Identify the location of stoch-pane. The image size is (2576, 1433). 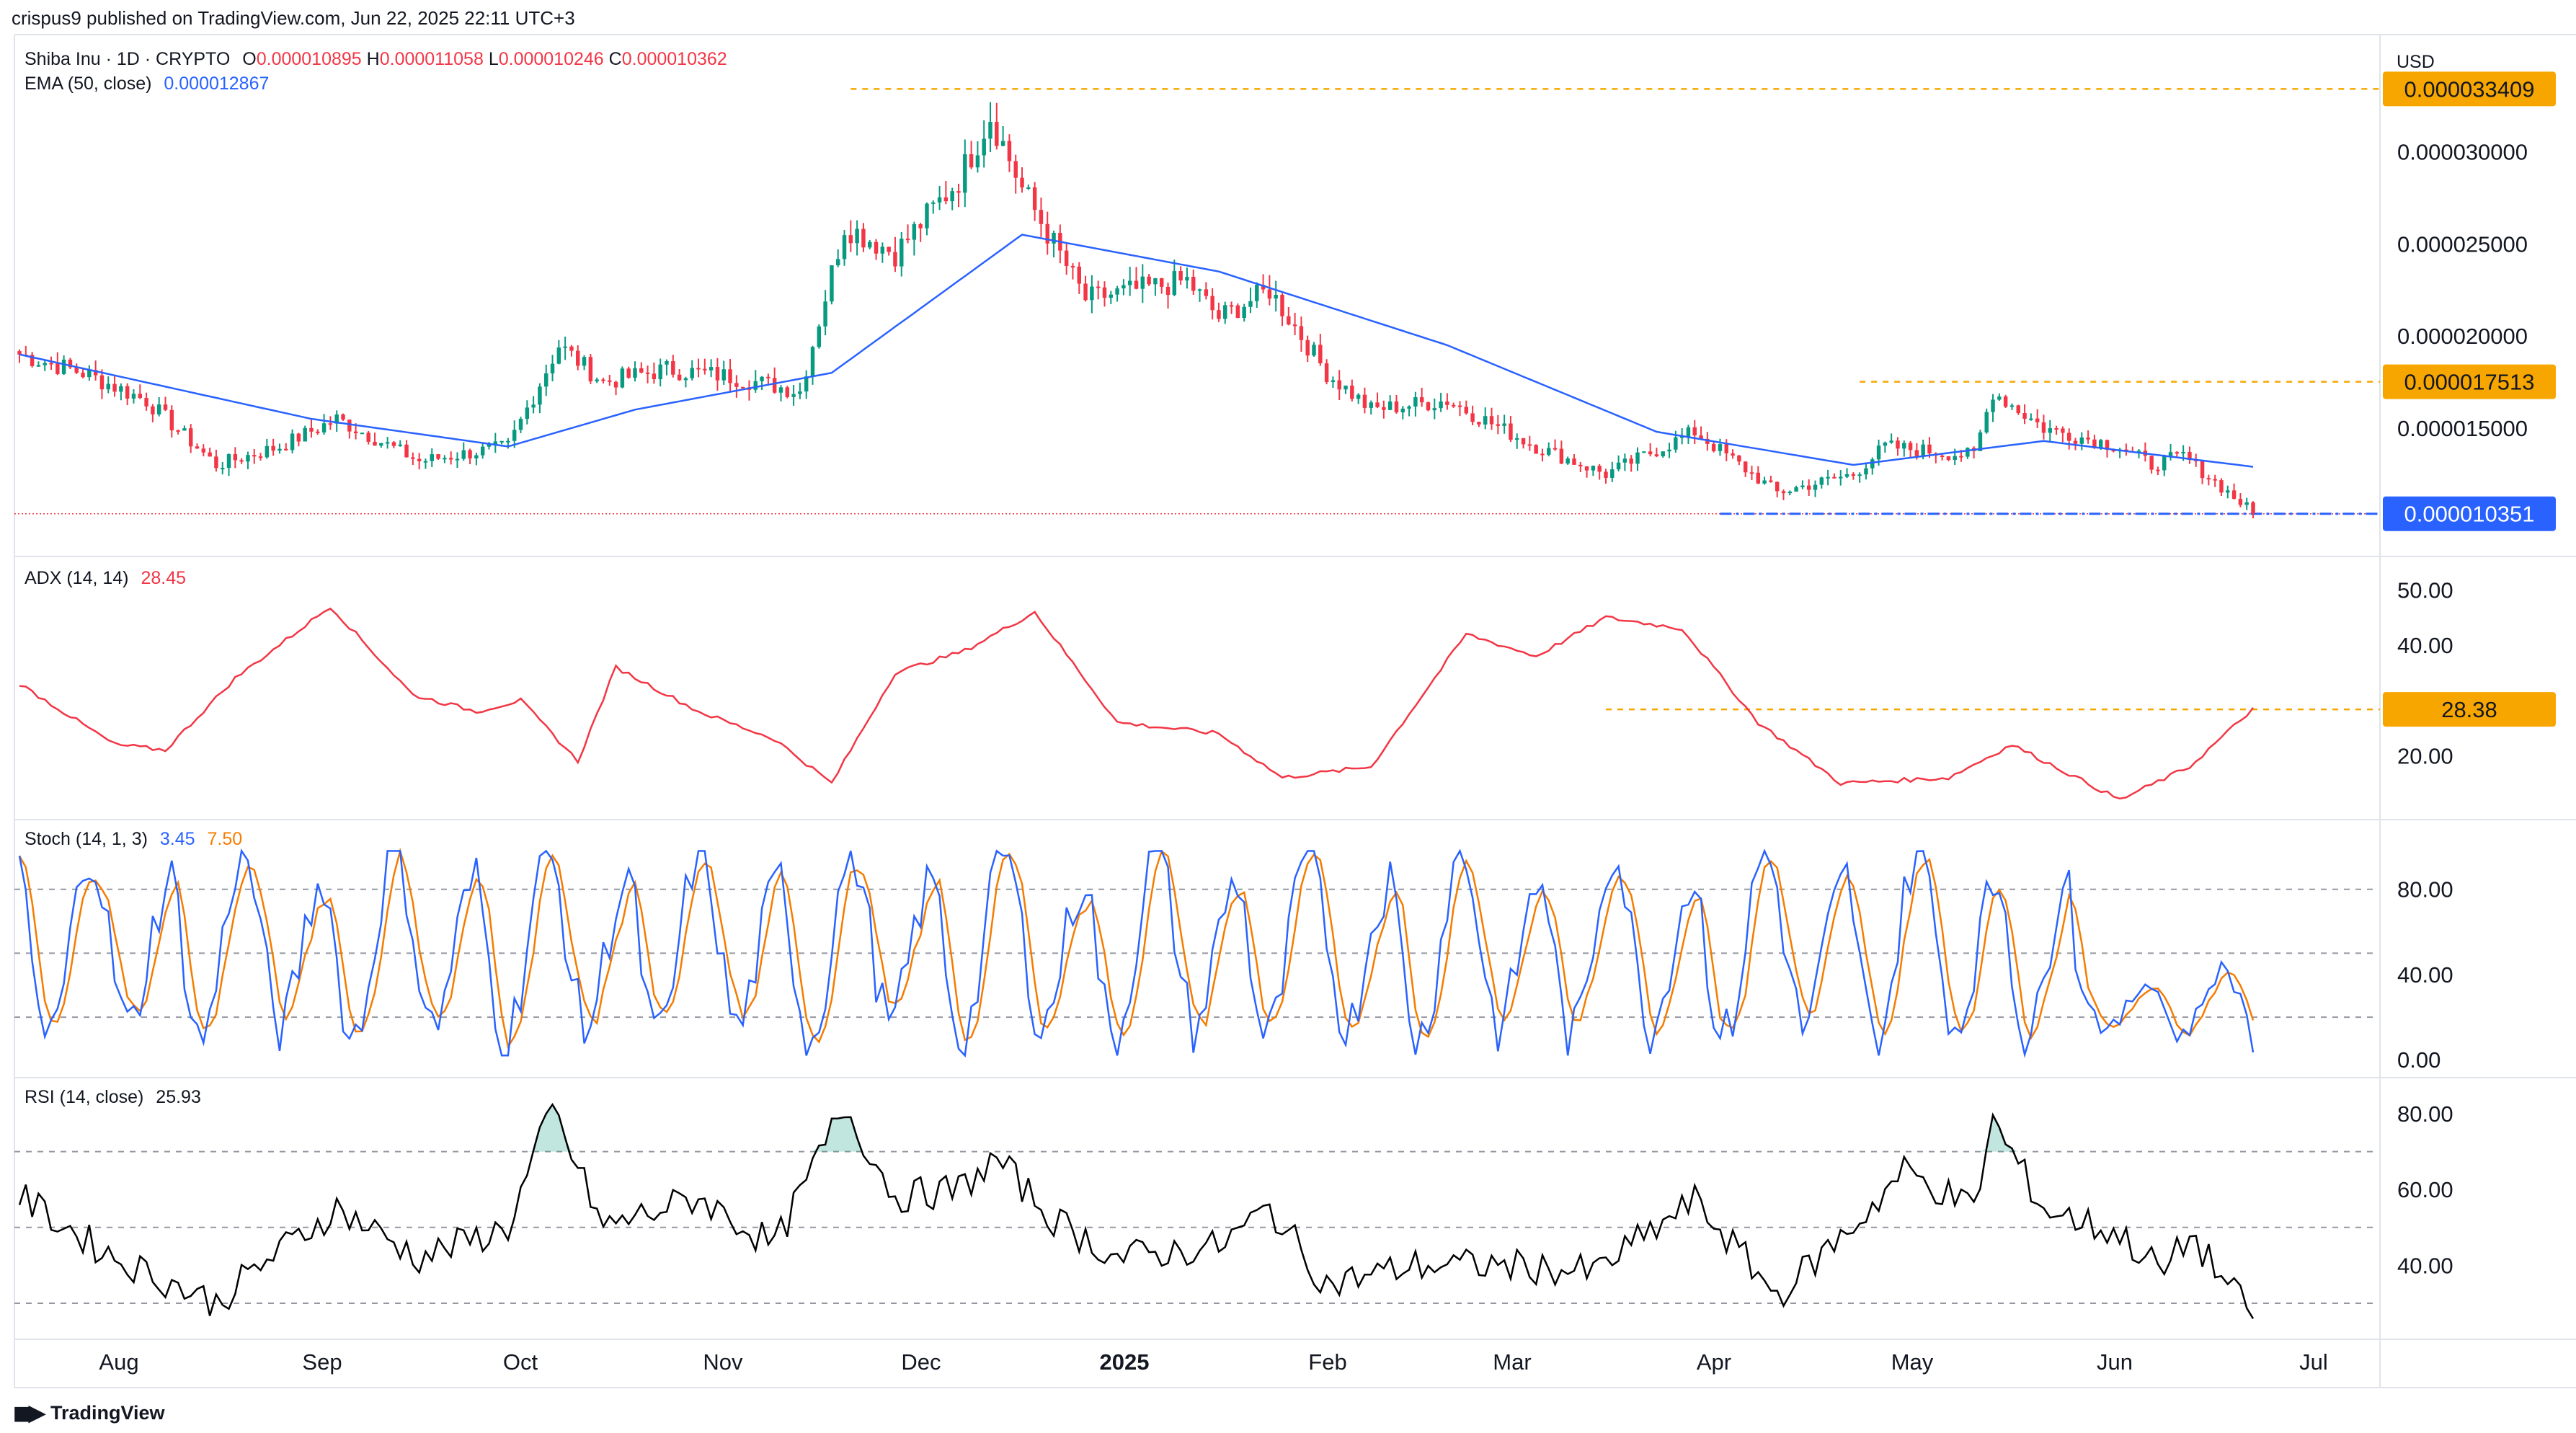
(1196, 952).